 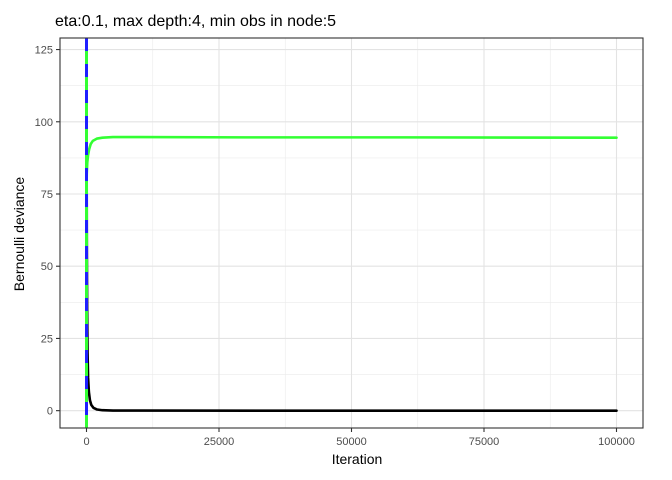 What do you see at coordinates (616, 442) in the screenshot?
I see `x-tick-label: 100000` at bounding box center [616, 442].